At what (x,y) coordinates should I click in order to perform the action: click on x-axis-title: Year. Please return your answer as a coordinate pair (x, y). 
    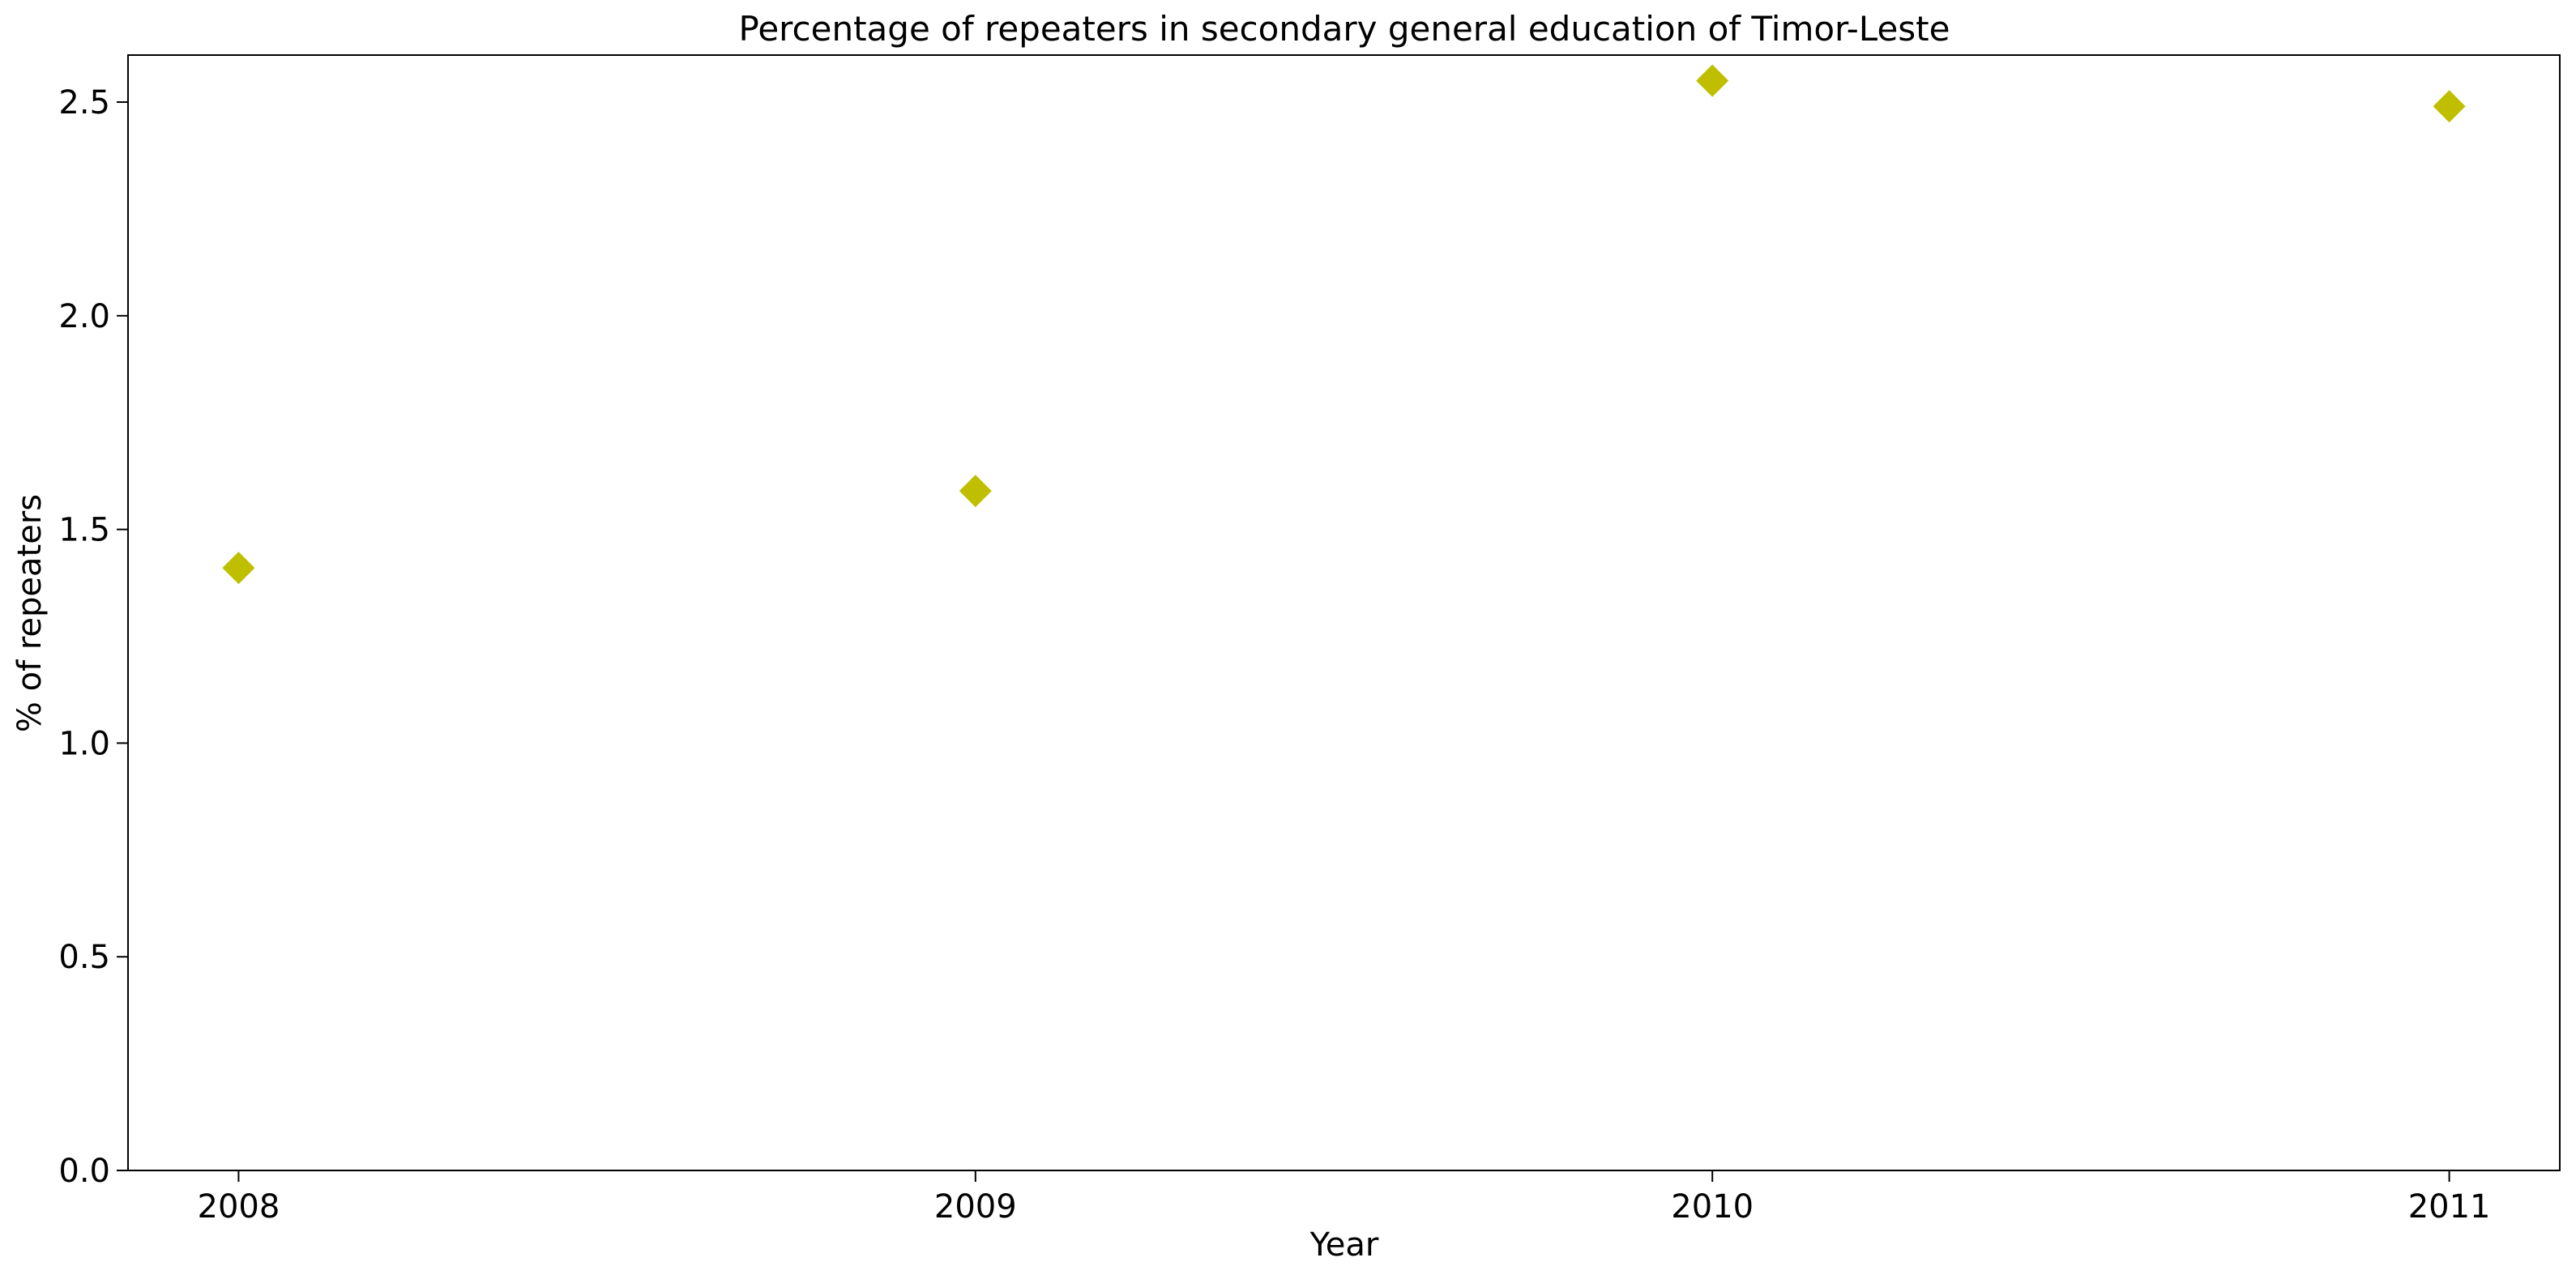
    Looking at the image, I should click on (1344, 1245).